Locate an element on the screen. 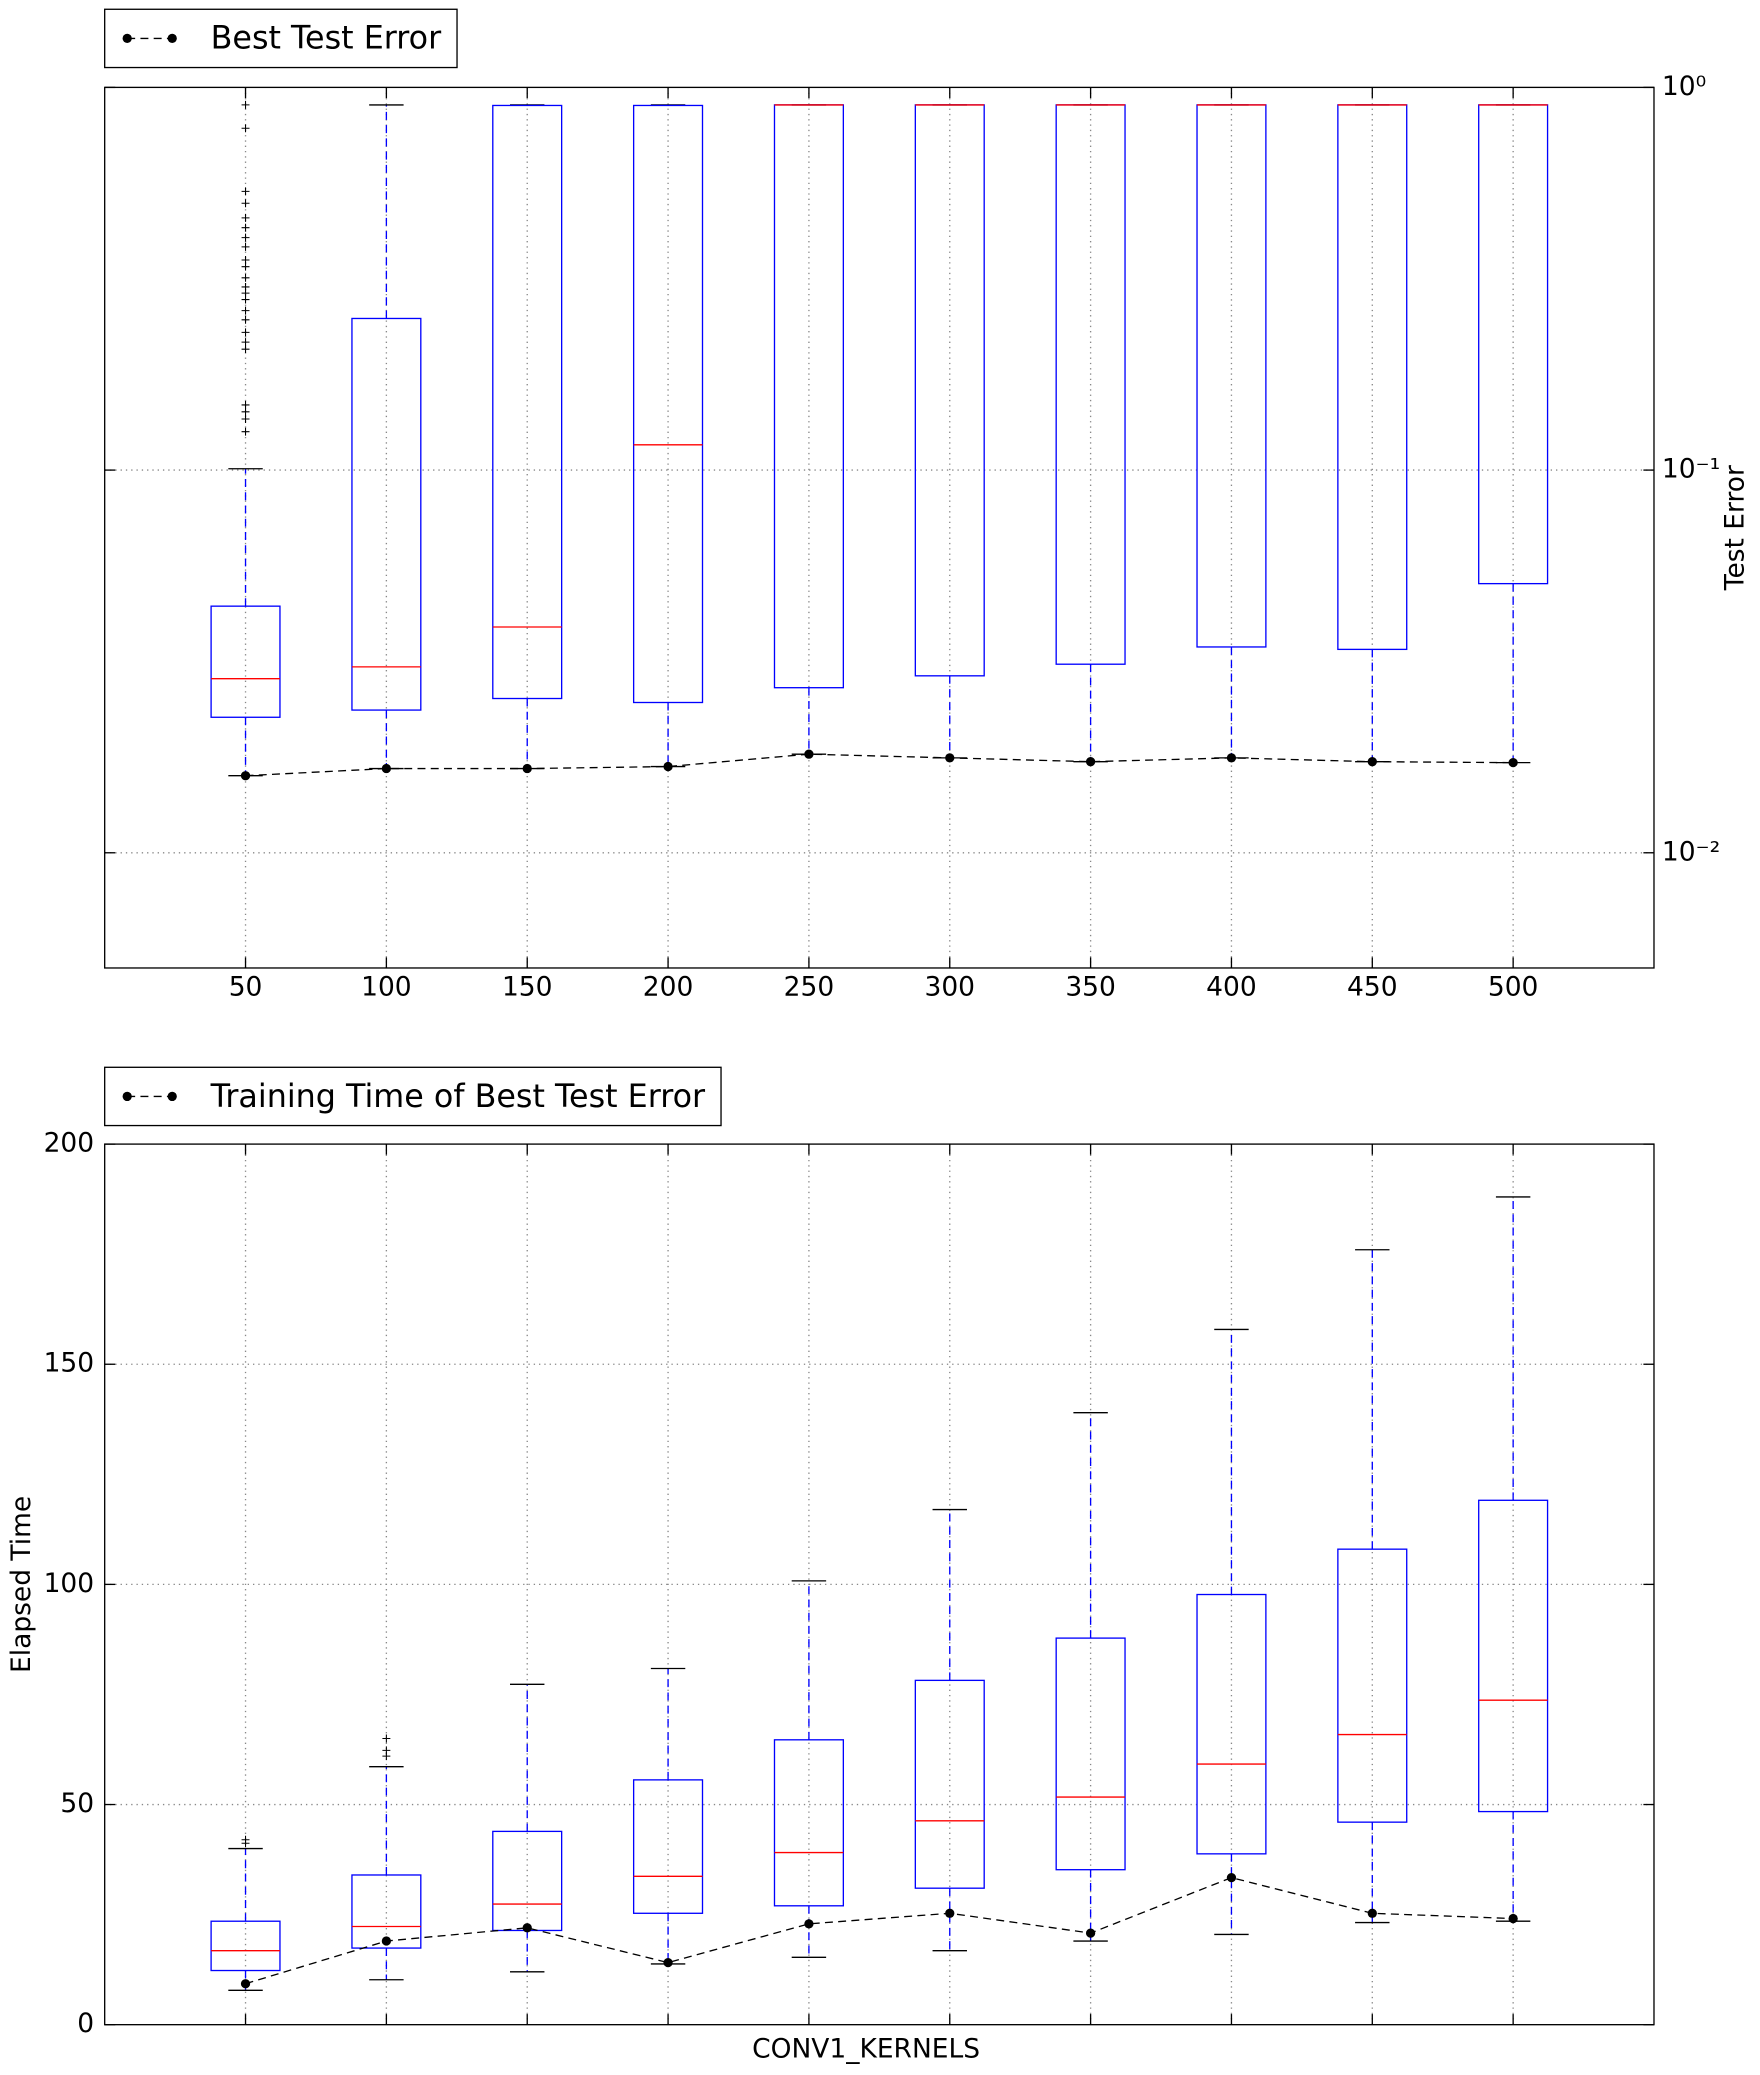  x-tick-label: 50 is located at coordinates (246, 986).